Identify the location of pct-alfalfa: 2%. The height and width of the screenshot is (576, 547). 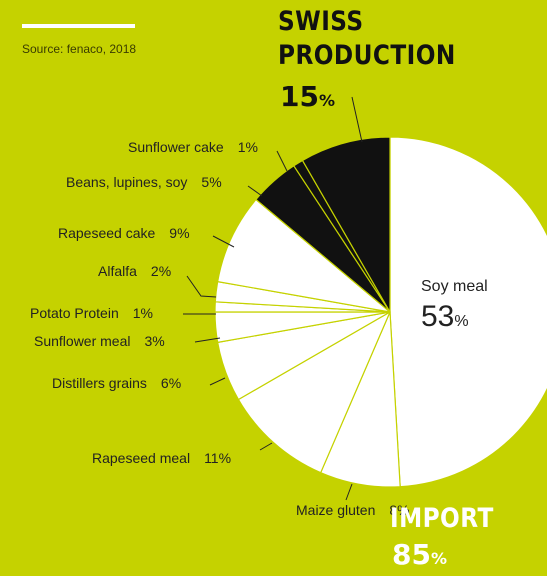
(161, 271).